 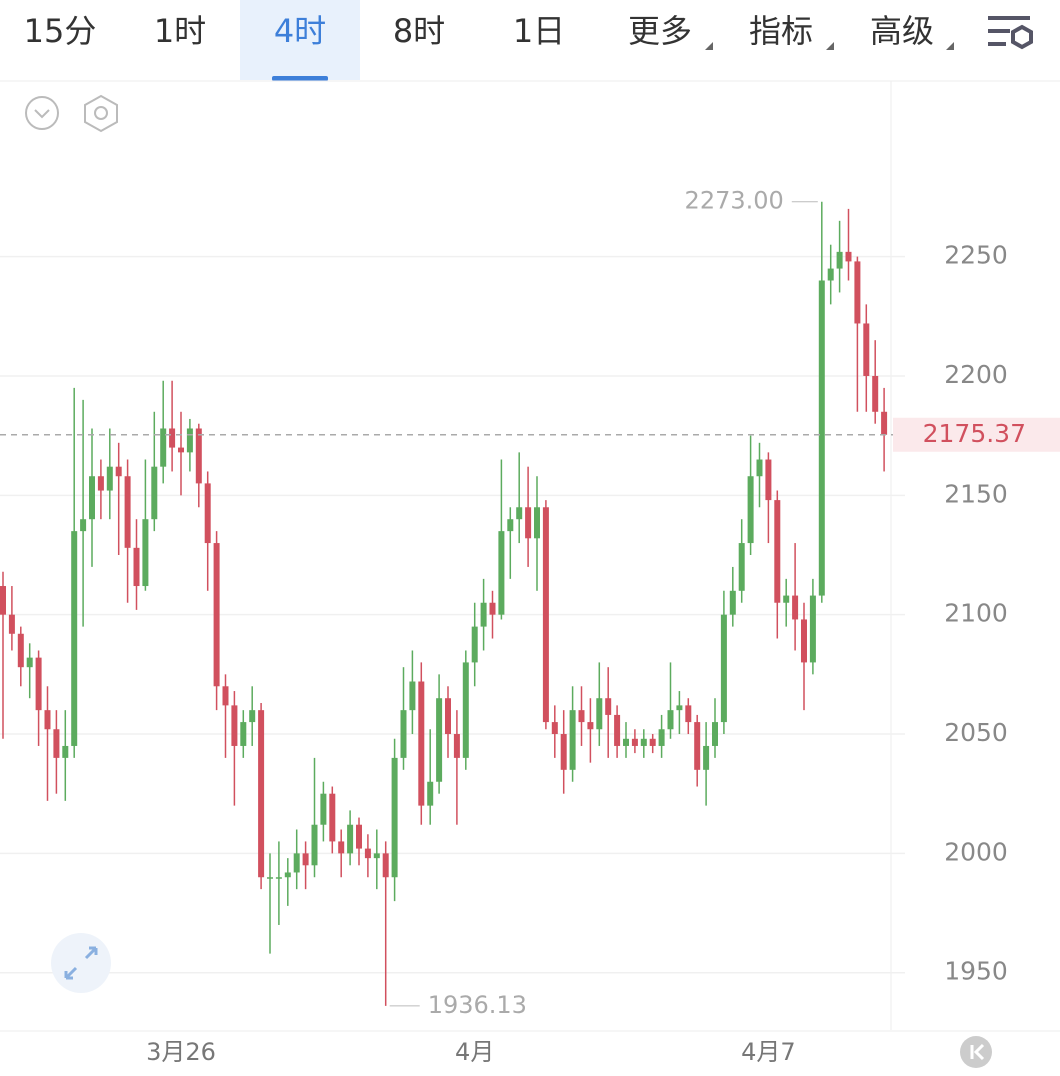 What do you see at coordinates (768, 1052) in the screenshot?
I see `x-tick-label: 4月7` at bounding box center [768, 1052].